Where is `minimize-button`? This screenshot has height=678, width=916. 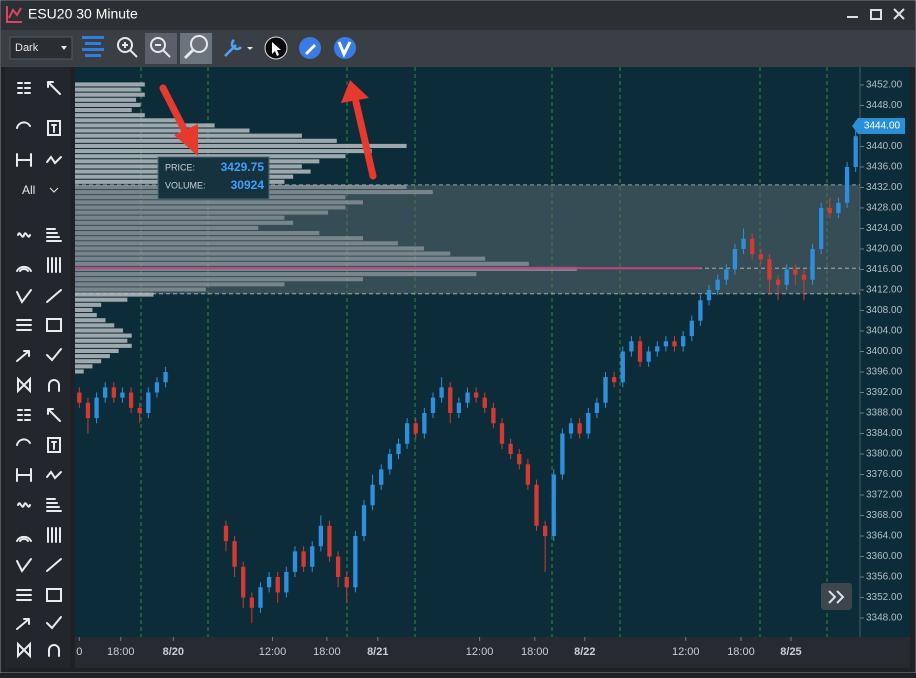
minimize-button is located at coordinates (852, 17).